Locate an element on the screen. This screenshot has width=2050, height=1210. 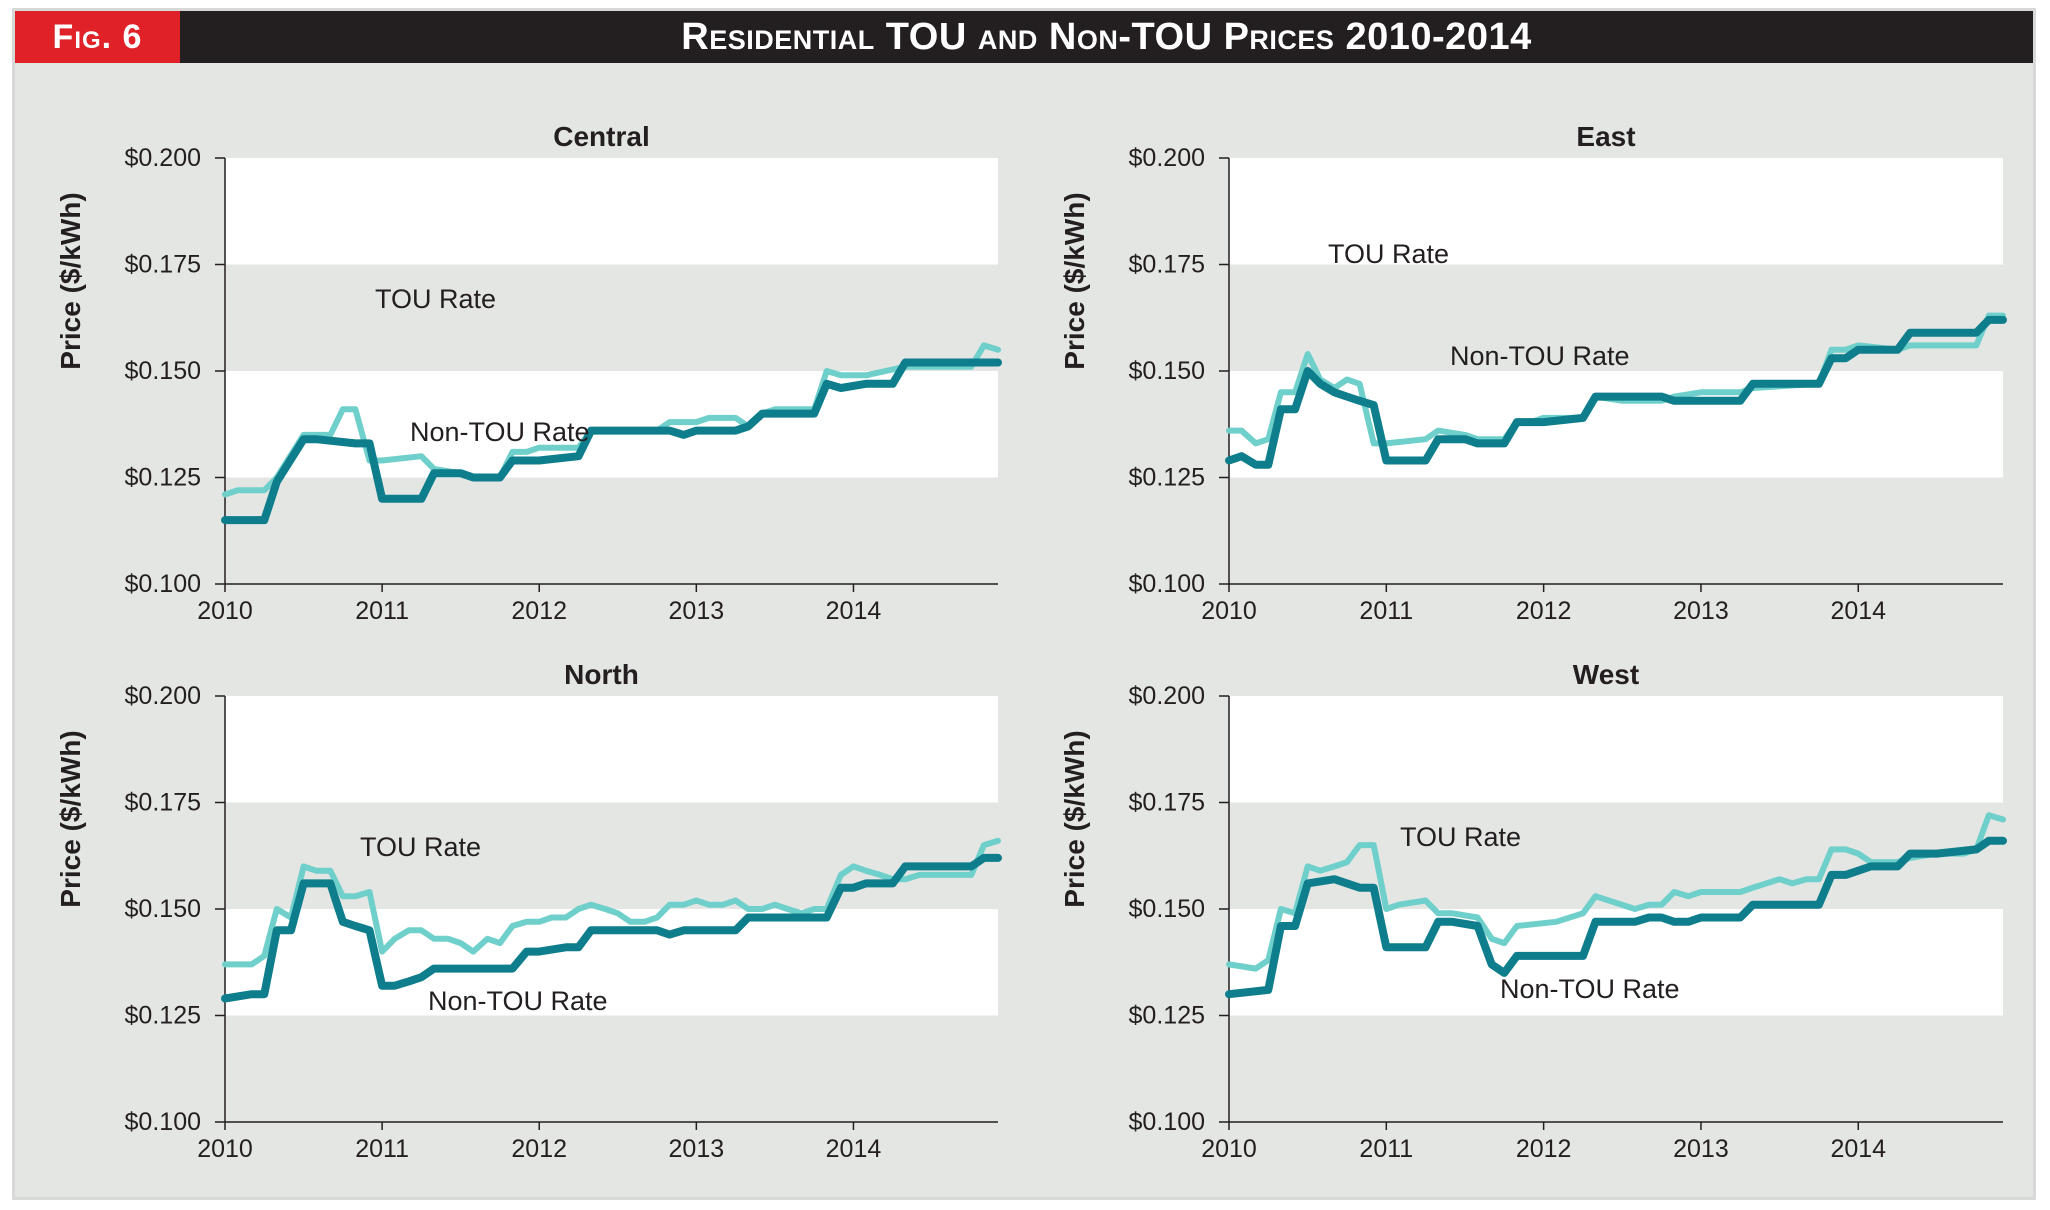
chart-title: North is located at coordinates (601, 674).